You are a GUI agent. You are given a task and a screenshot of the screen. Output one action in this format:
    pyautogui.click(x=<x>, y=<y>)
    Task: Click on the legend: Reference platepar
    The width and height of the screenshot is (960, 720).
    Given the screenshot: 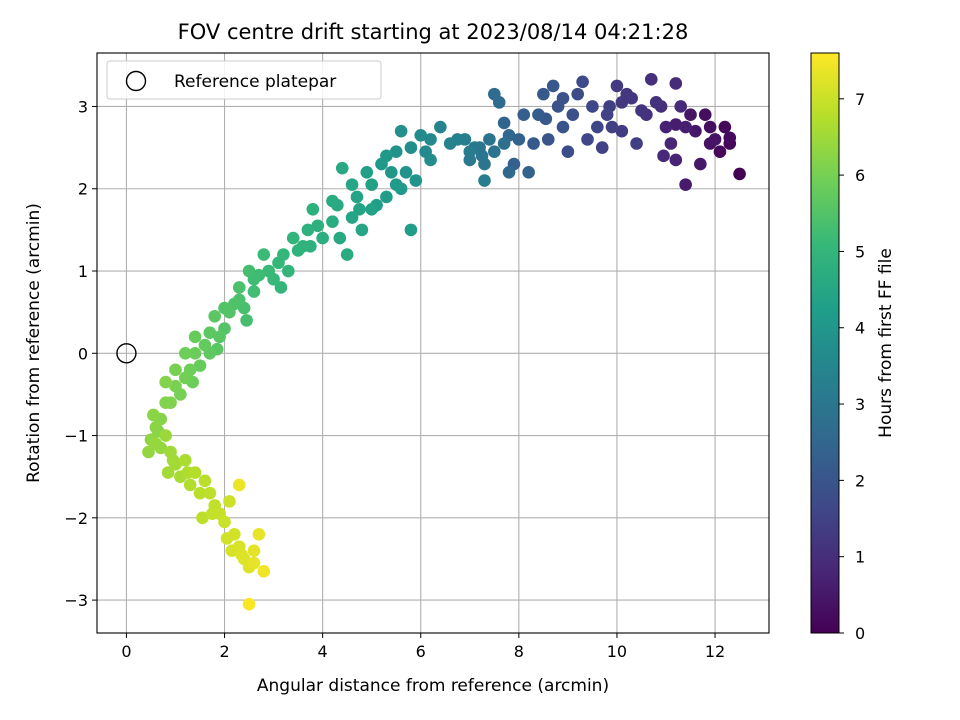 What is the action you would take?
    pyautogui.click(x=244, y=80)
    